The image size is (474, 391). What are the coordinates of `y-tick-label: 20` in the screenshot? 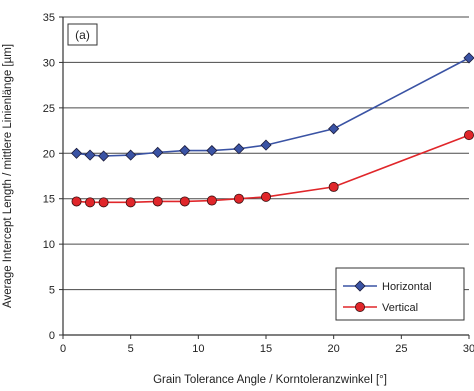 It's located at (49, 154).